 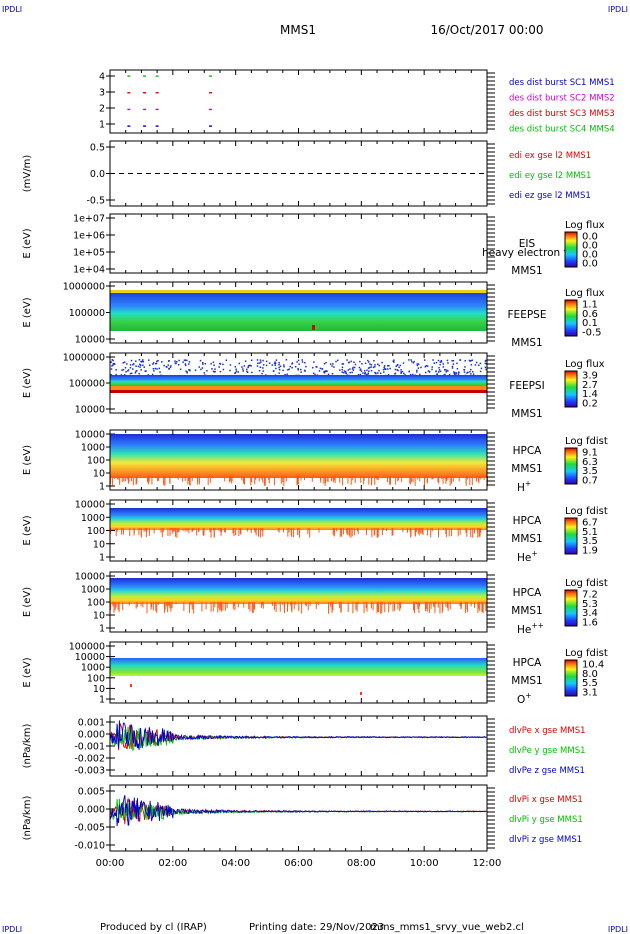 I want to click on legend-entry: des dist burst SC1 MMS1, so click(x=562, y=83).